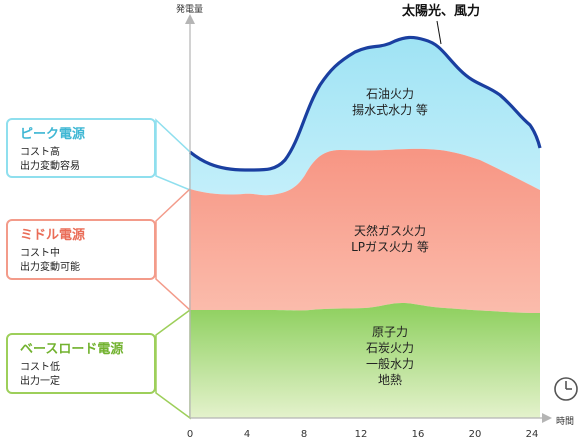 The height and width of the screenshot is (438, 585). I want to click on middle-source: LPガス火力 等, so click(390, 247).